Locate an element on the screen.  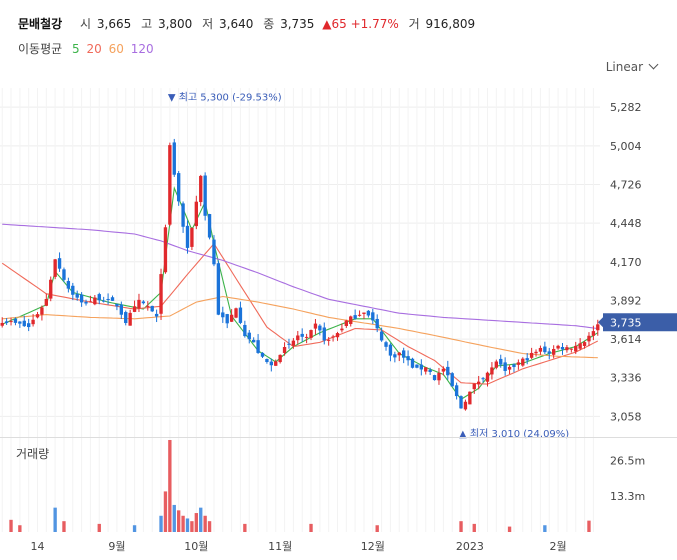
moving-average-label: 이동평균 is located at coordinates (40, 49).